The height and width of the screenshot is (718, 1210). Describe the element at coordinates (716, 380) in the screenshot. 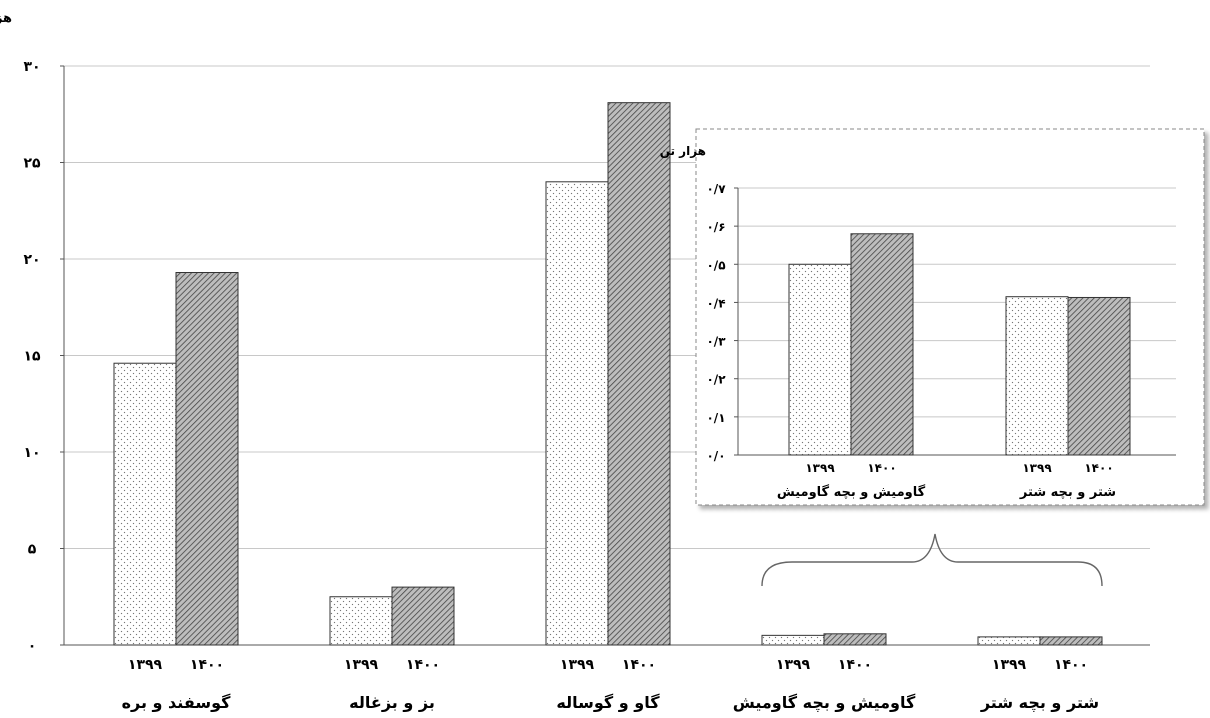

I see `inset-y-tick-label: ۰/۲` at that location.